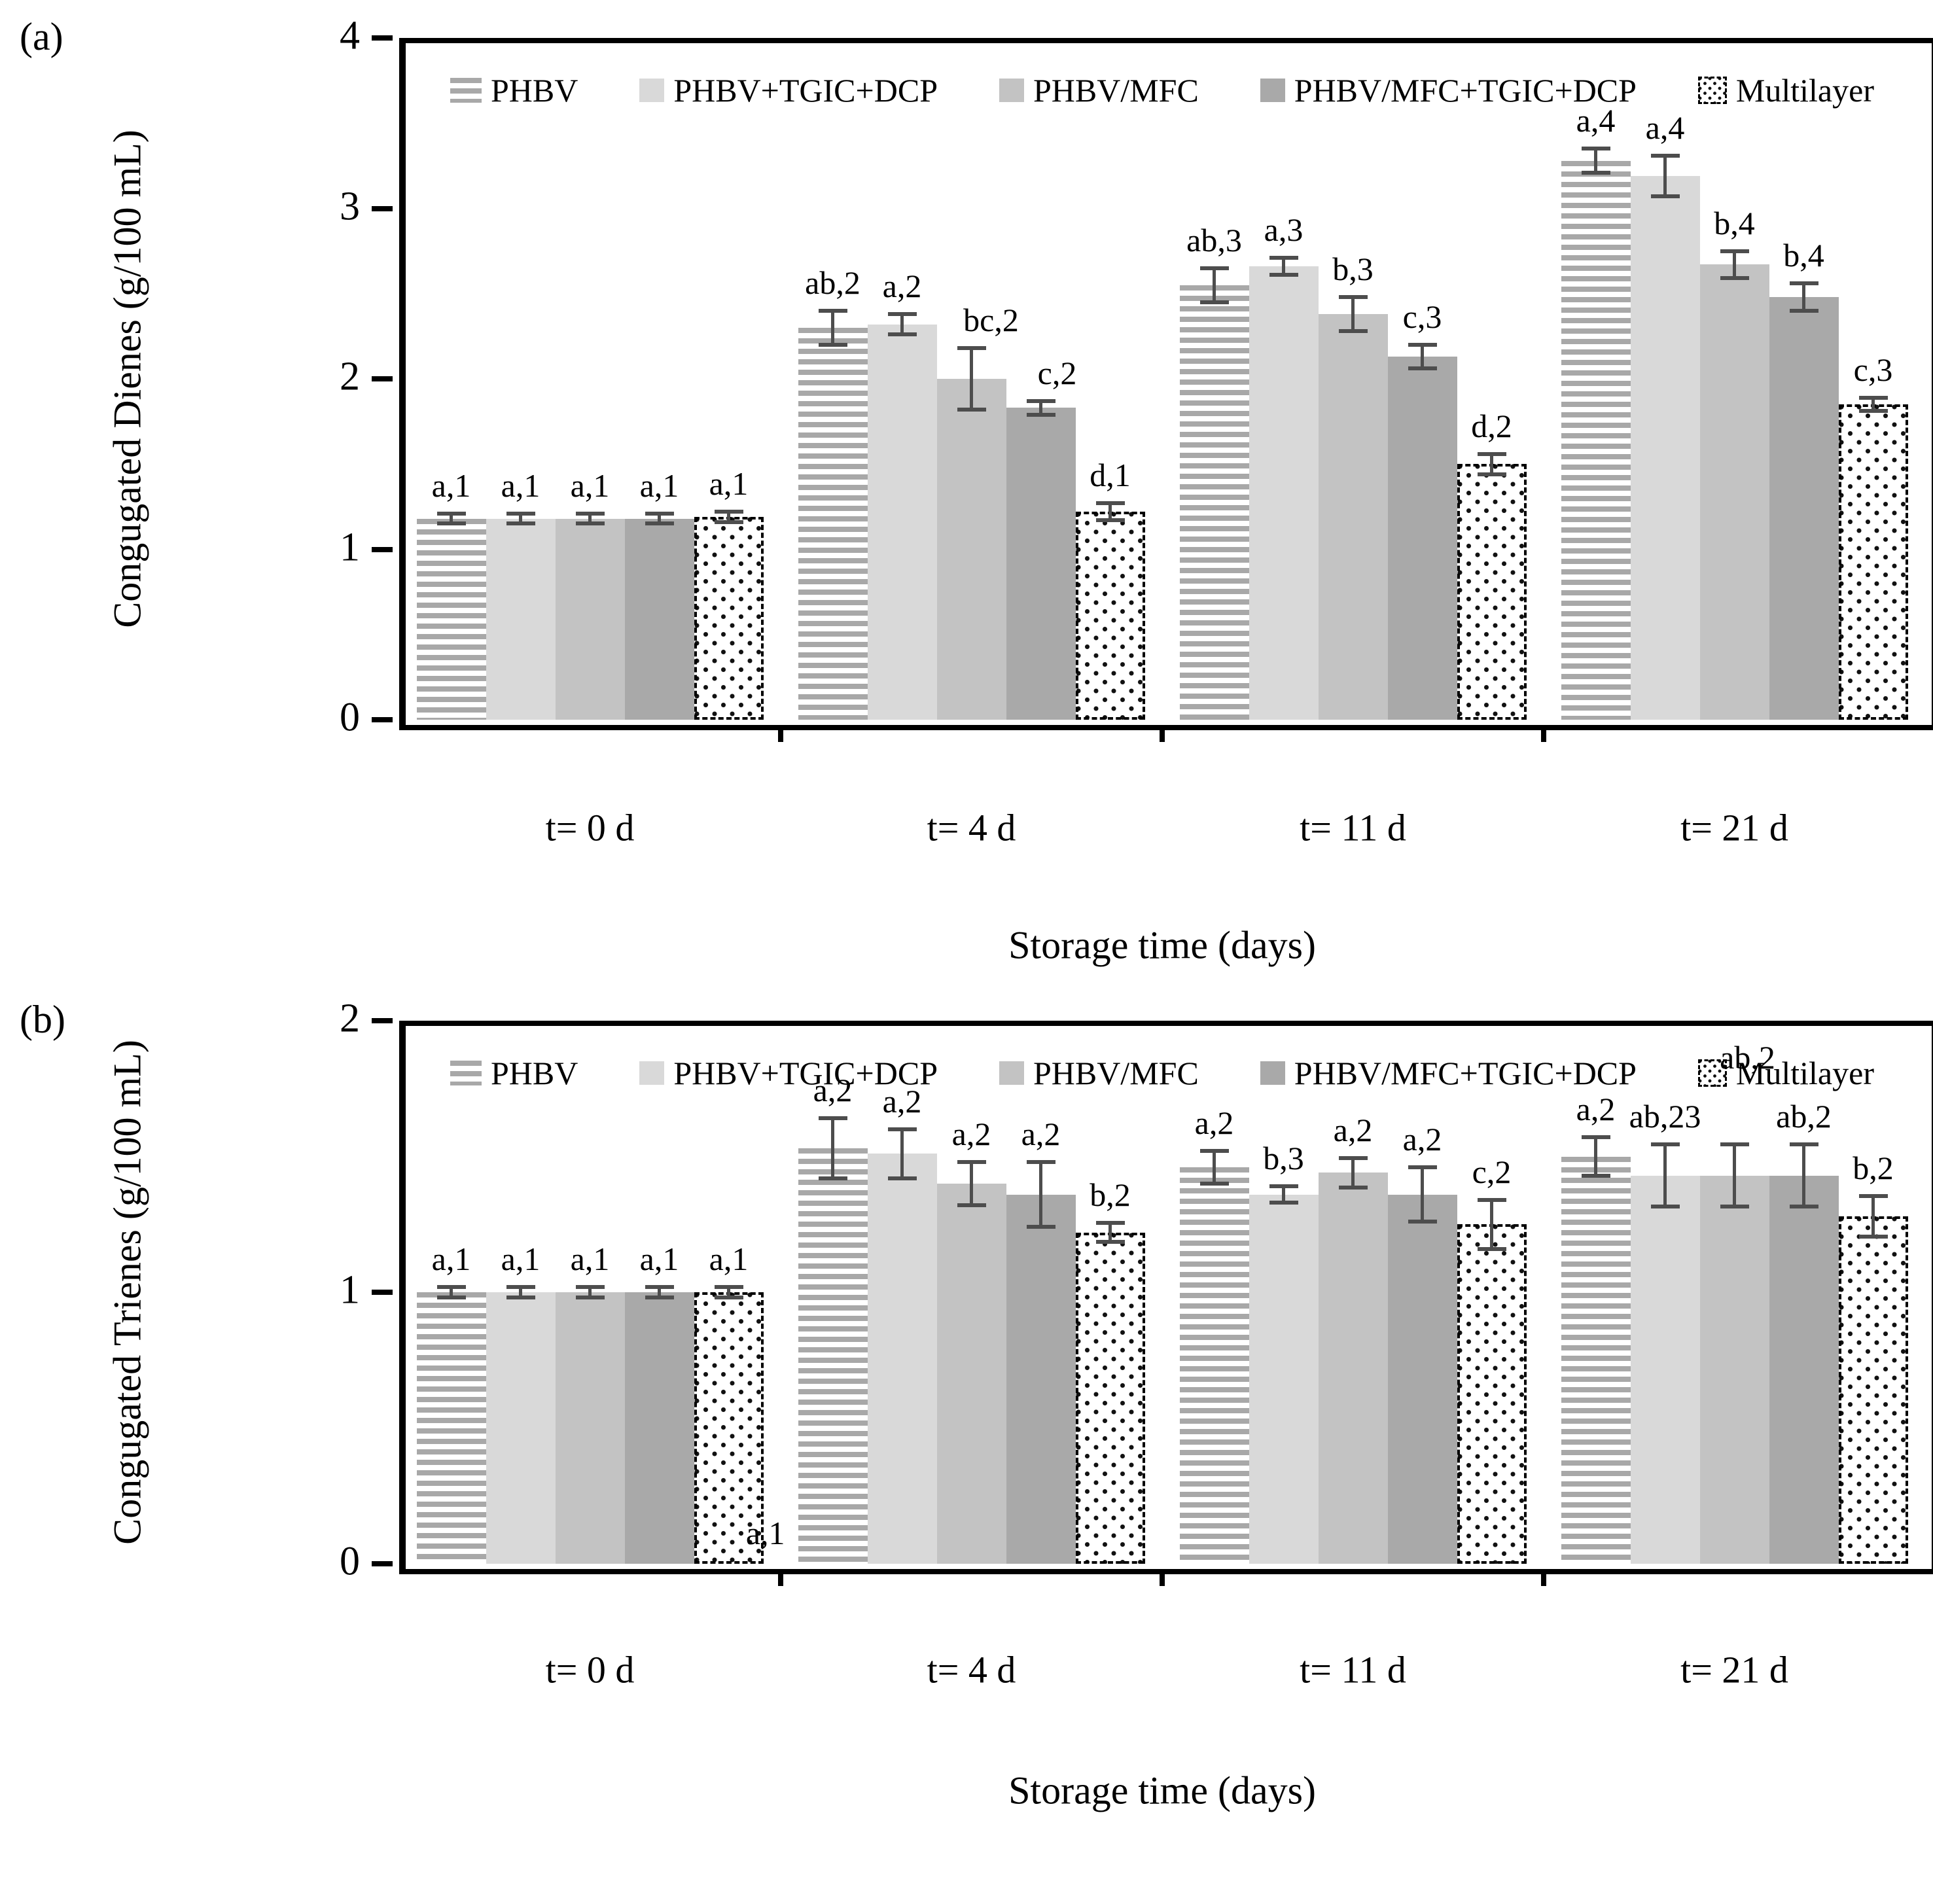 The height and width of the screenshot is (1904, 1933). Describe the element at coordinates (1448, 1073) in the screenshot. I see `legend-item-phbv-mfc-tgic-dcp: PHBV/MFC+TGIC+DCP` at that location.